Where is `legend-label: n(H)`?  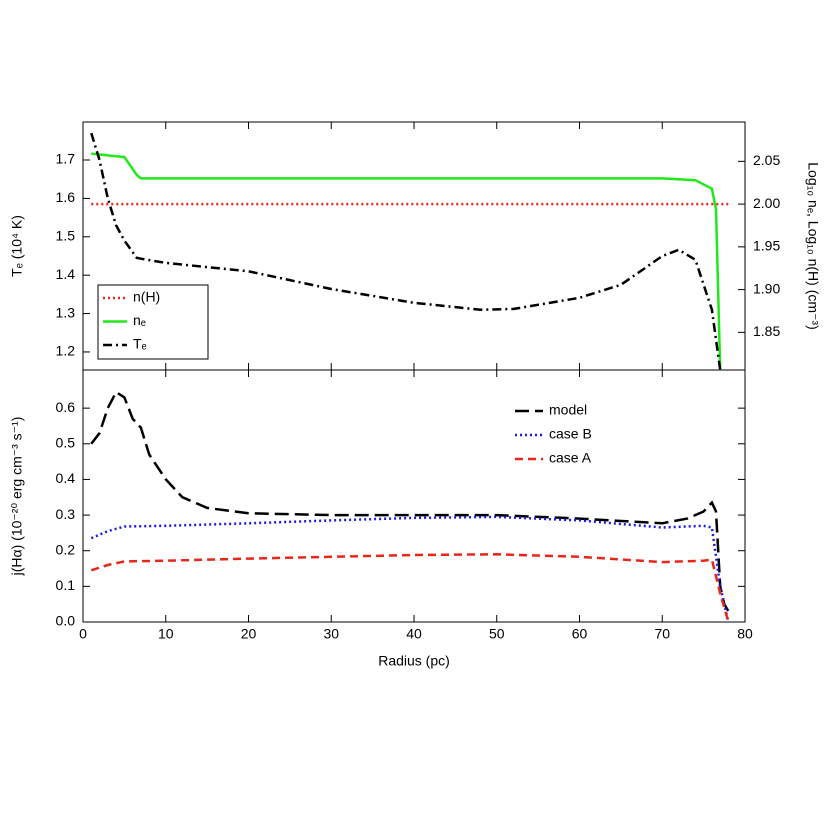 legend-label: n(H) is located at coordinates (146, 297).